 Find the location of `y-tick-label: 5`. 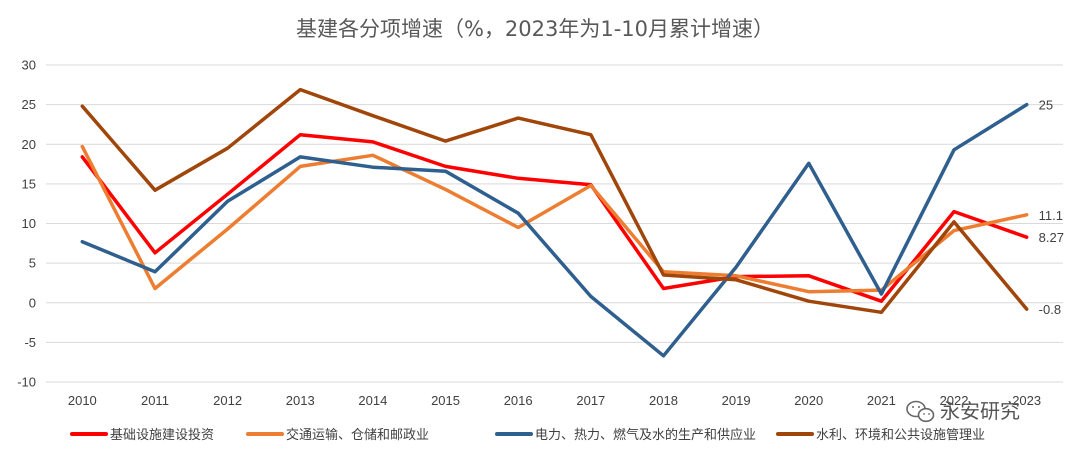

y-tick-label: 5 is located at coordinates (32, 263).